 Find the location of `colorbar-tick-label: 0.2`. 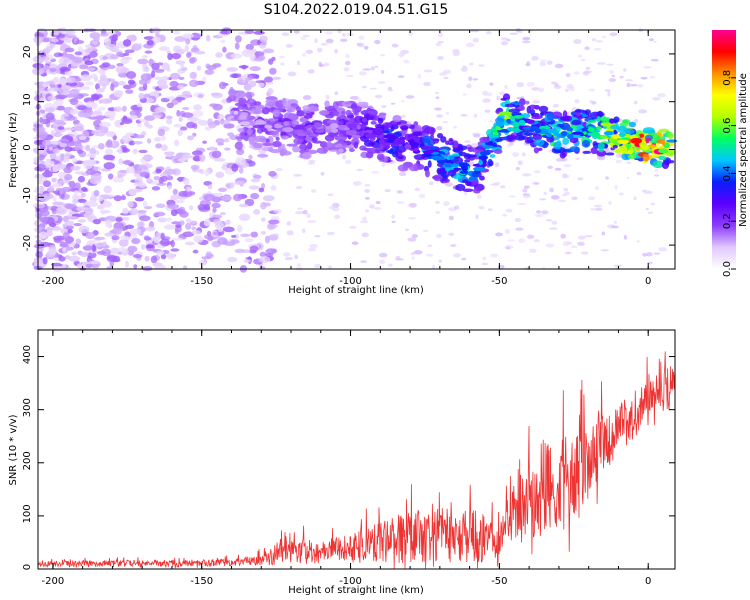

colorbar-tick-label: 0.2 is located at coordinates (727, 221).